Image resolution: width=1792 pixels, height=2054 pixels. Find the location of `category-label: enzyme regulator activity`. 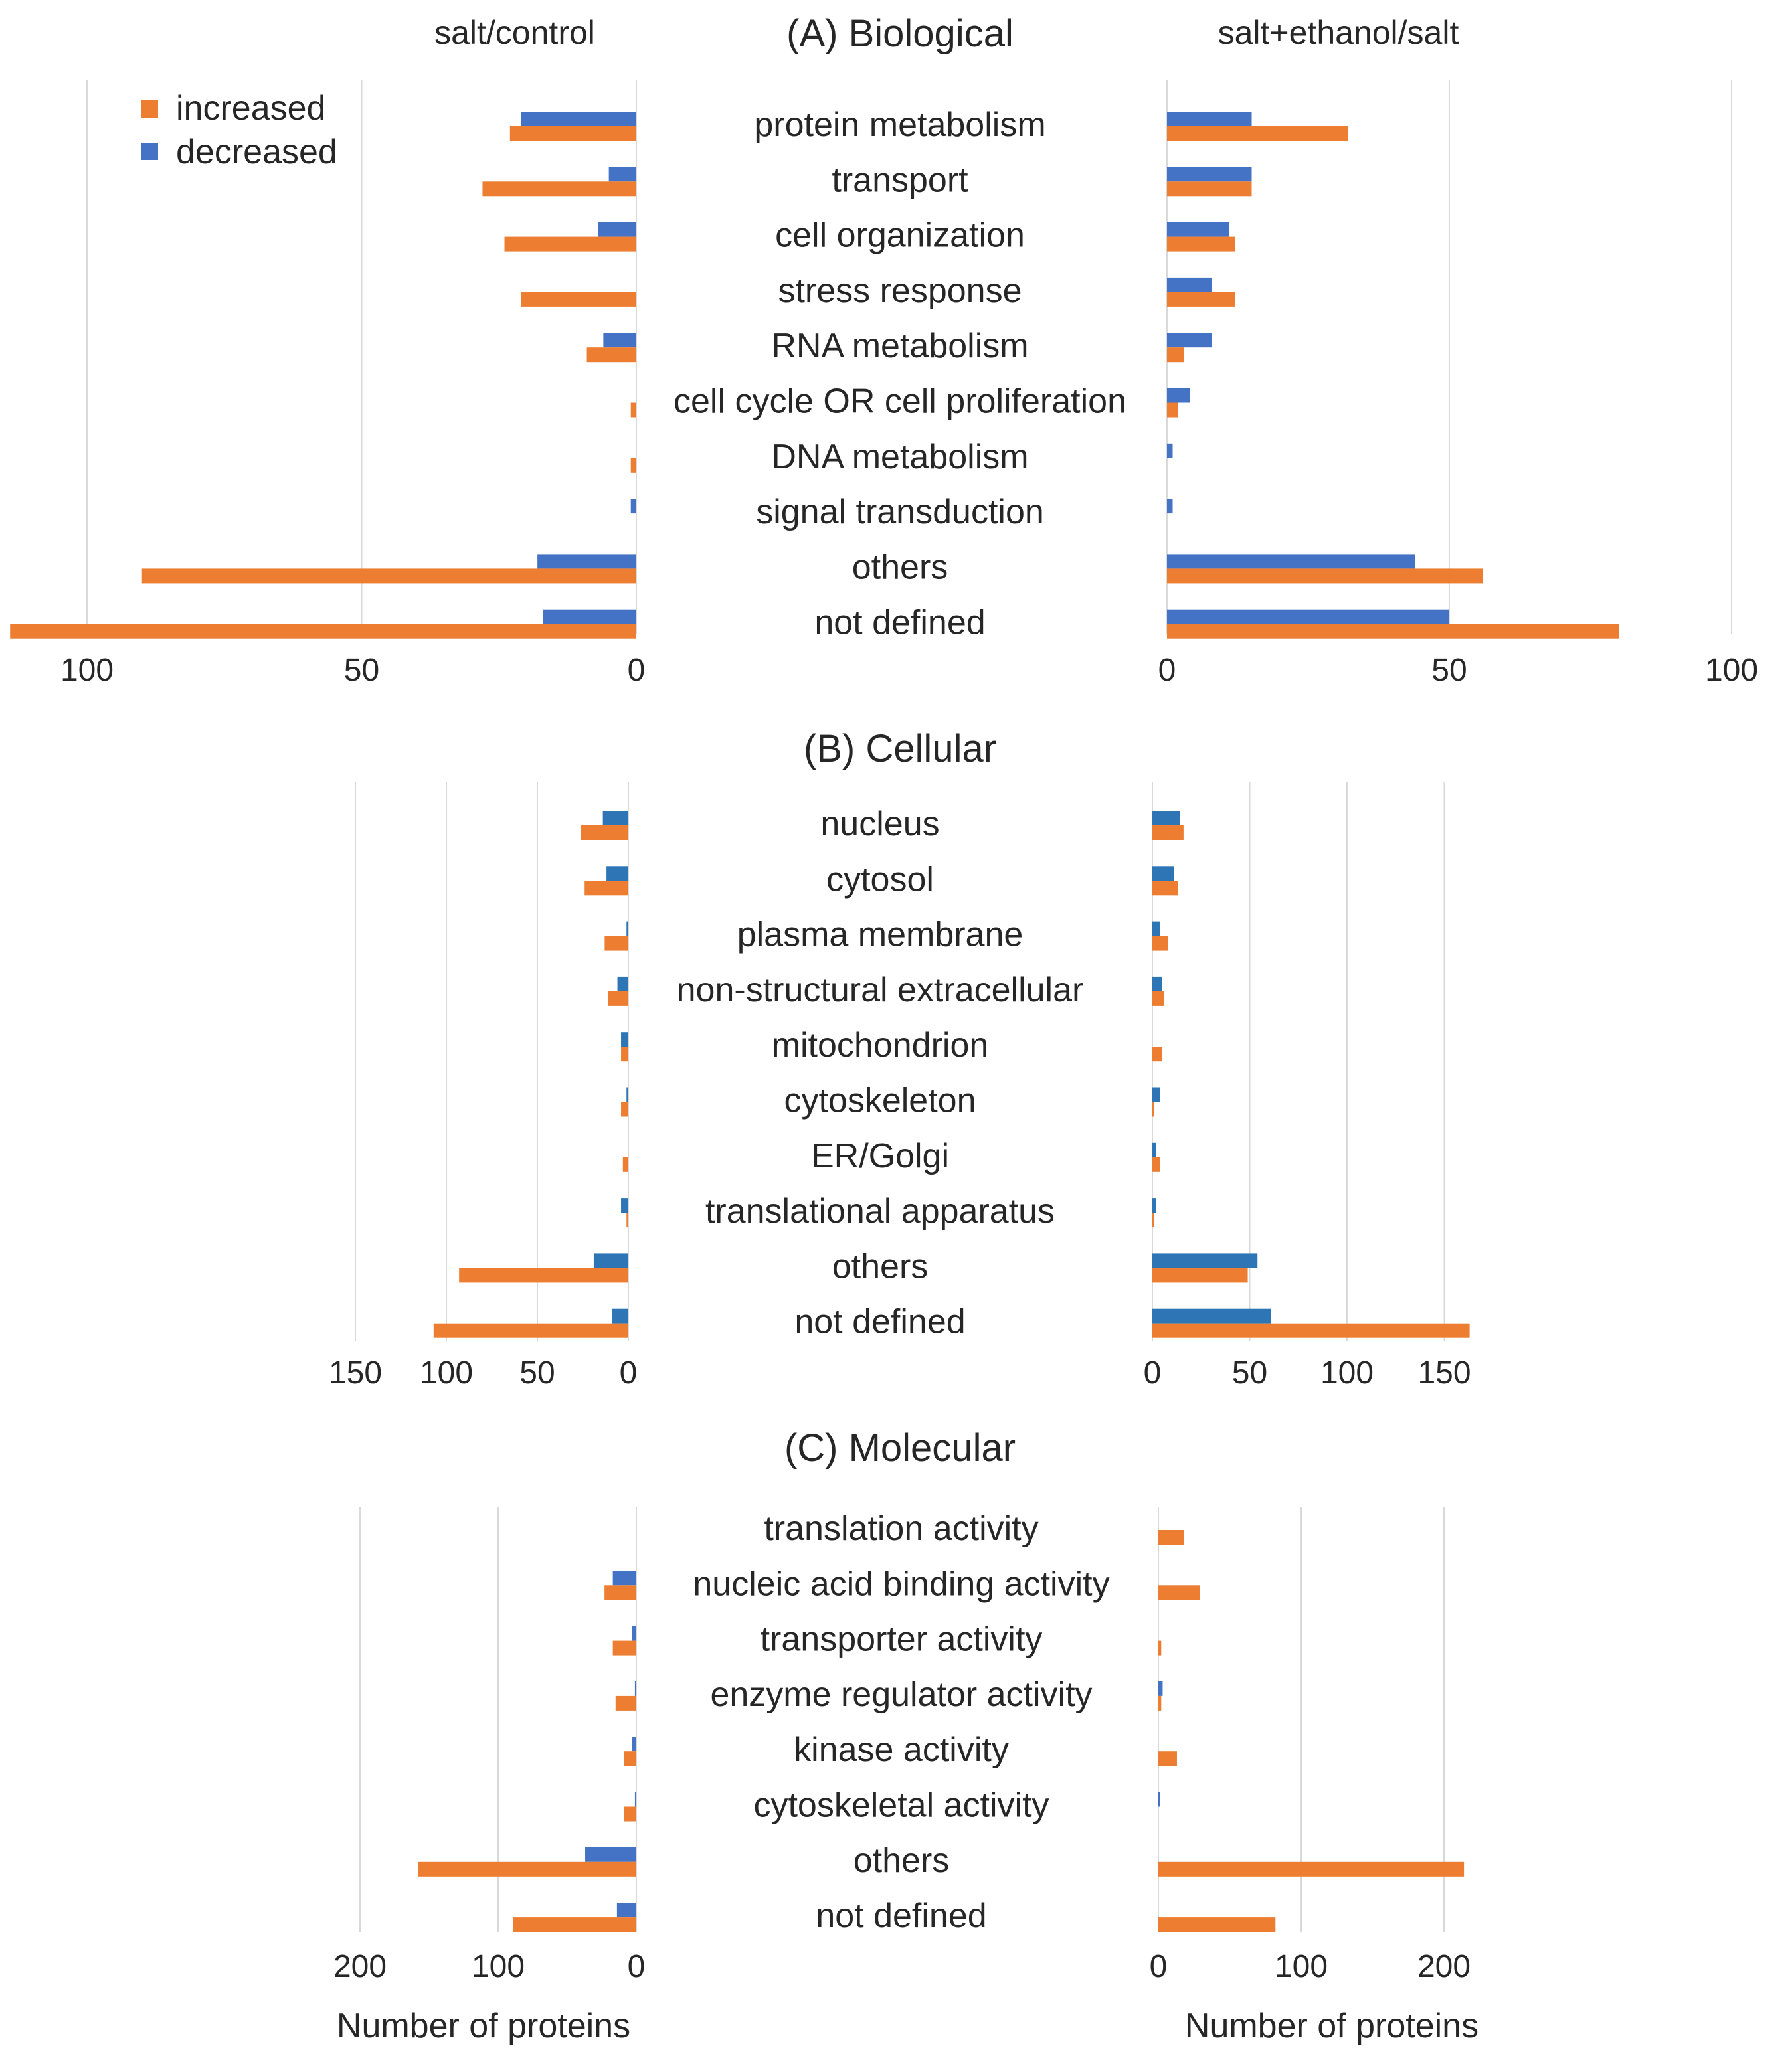

category-label: enzyme regulator activity is located at coordinates (901, 1694).